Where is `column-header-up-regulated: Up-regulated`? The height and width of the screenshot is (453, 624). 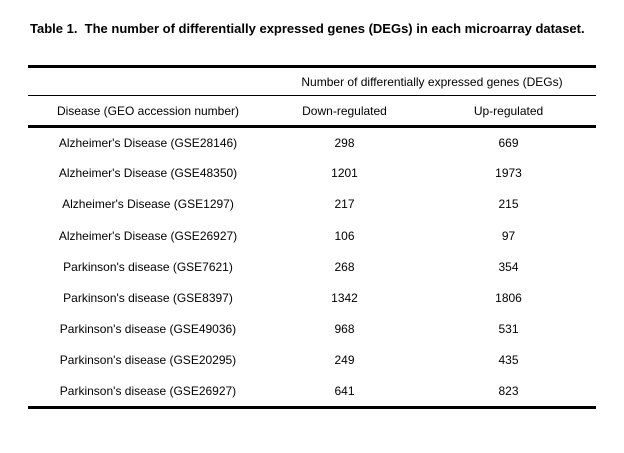 column-header-up-regulated: Up-regulated is located at coordinates (509, 111).